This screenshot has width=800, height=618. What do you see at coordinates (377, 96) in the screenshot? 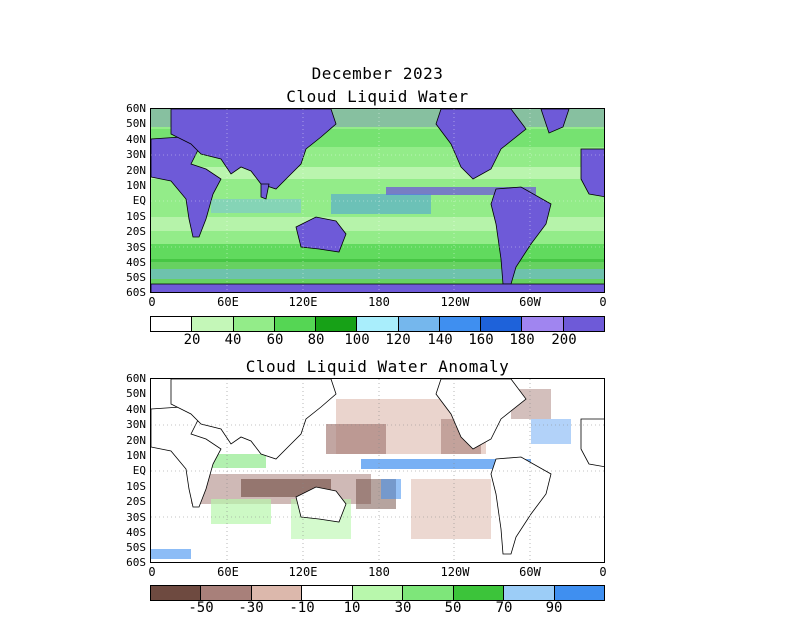
I see `top-map-title: Cloud Liquid Water` at bounding box center [377, 96].